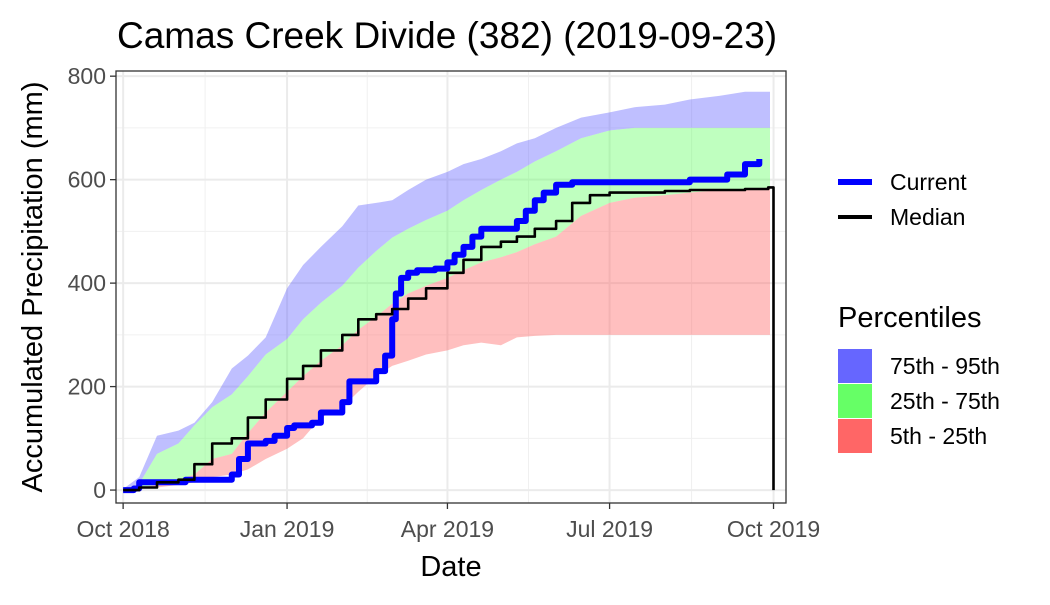  What do you see at coordinates (773, 529) in the screenshot?
I see `x-tick-label: Oct 2019` at bounding box center [773, 529].